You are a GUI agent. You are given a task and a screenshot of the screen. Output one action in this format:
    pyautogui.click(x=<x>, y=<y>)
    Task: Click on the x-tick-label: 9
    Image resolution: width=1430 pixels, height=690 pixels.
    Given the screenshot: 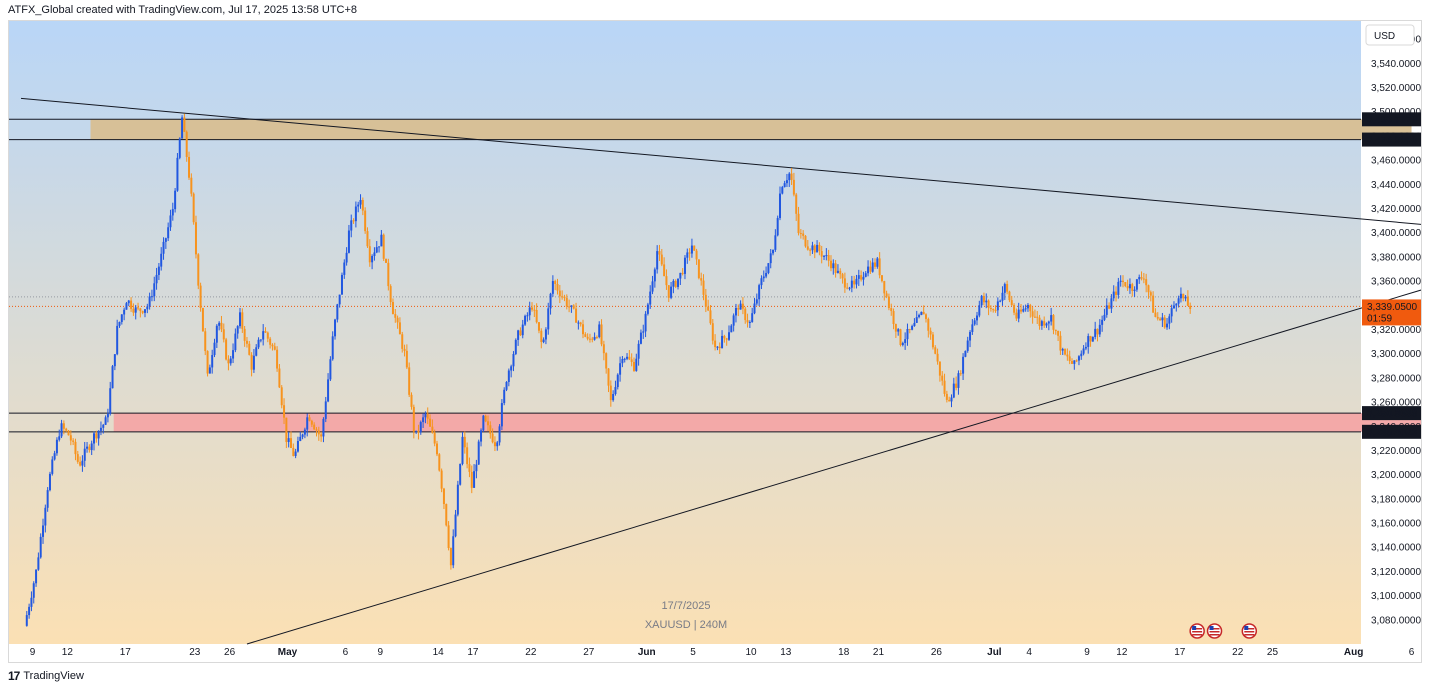 What is the action you would take?
    pyautogui.click(x=1087, y=652)
    